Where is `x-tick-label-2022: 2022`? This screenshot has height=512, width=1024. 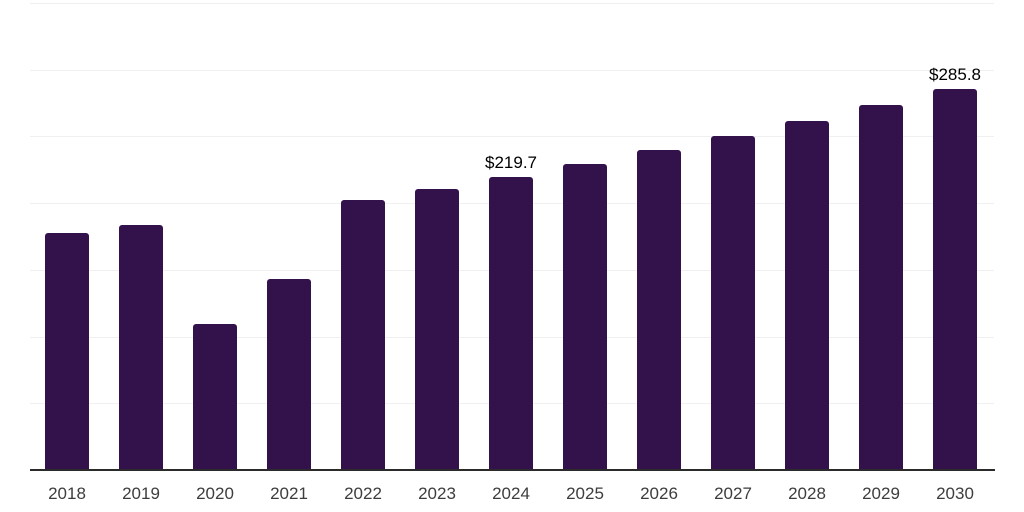 x-tick-label-2022: 2022 is located at coordinates (363, 493).